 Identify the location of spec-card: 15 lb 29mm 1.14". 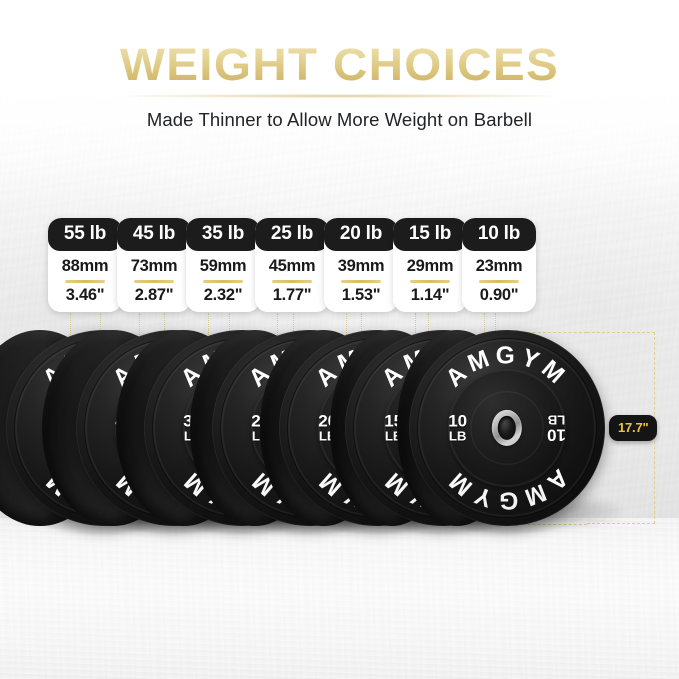
(430, 265).